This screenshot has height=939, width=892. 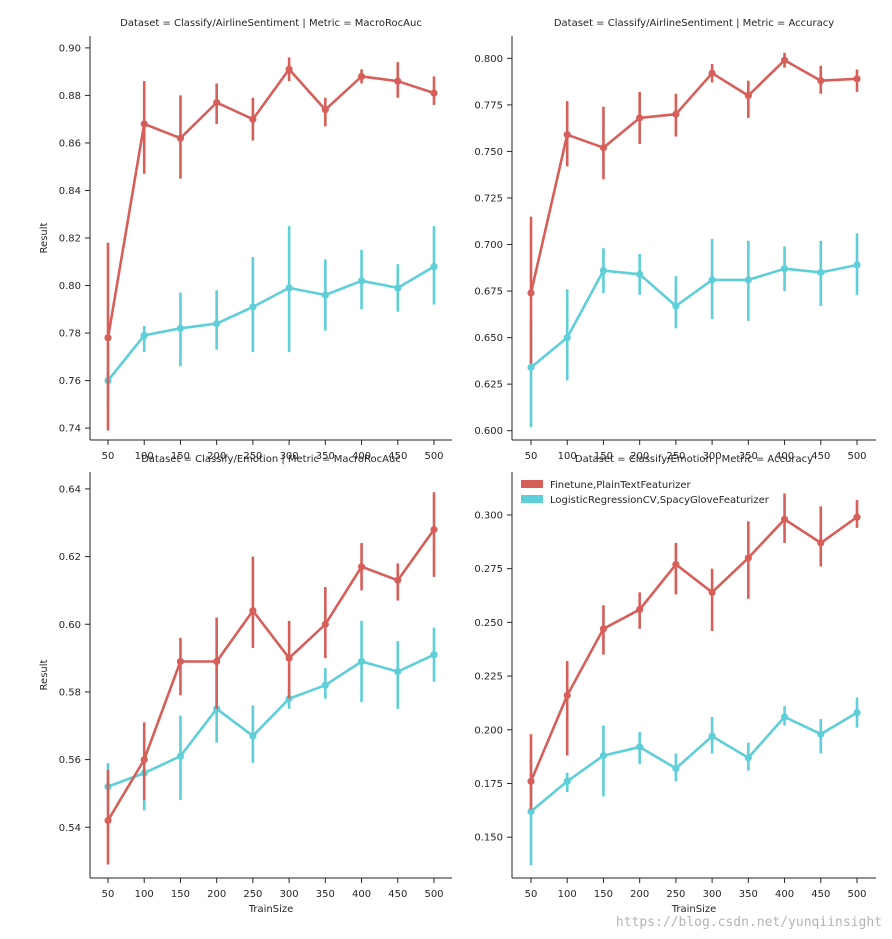 I want to click on y-tick-label: 0.675, so click(x=488, y=292).